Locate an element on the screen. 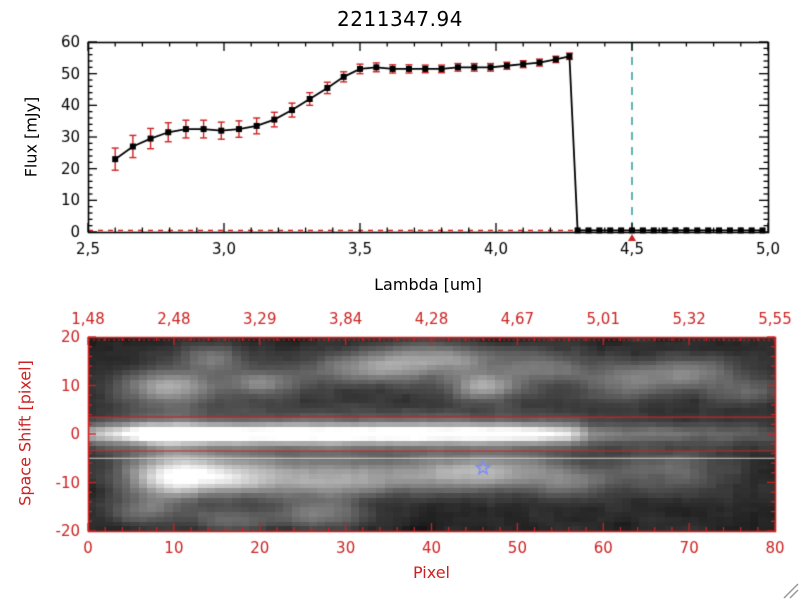 This screenshot has height=600, width=800. pixel-axis-label: Pixel is located at coordinates (431, 572).